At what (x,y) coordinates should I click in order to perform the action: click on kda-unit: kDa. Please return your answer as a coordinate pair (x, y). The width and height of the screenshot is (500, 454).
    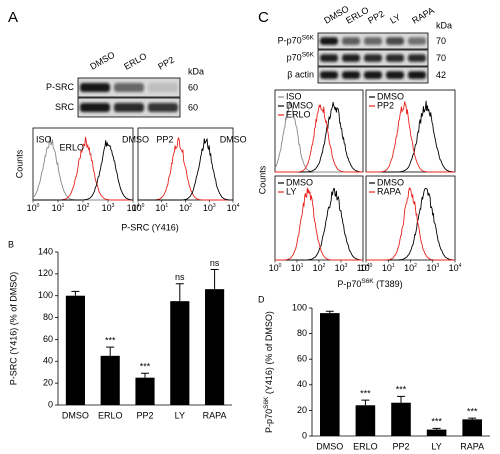
    Looking at the image, I should click on (196, 71).